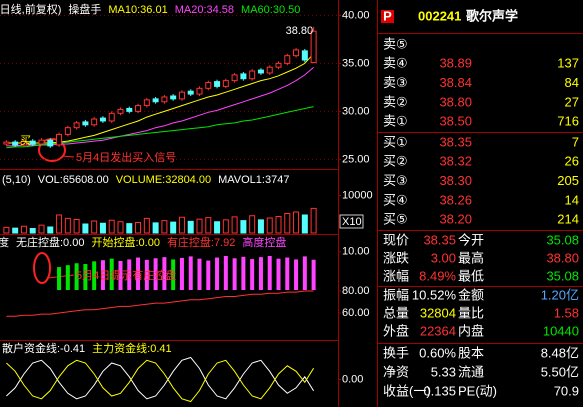 The image size is (583, 407). Describe the element at coordinates (455, 199) in the screenshot. I see `price: 38.26` at that location.